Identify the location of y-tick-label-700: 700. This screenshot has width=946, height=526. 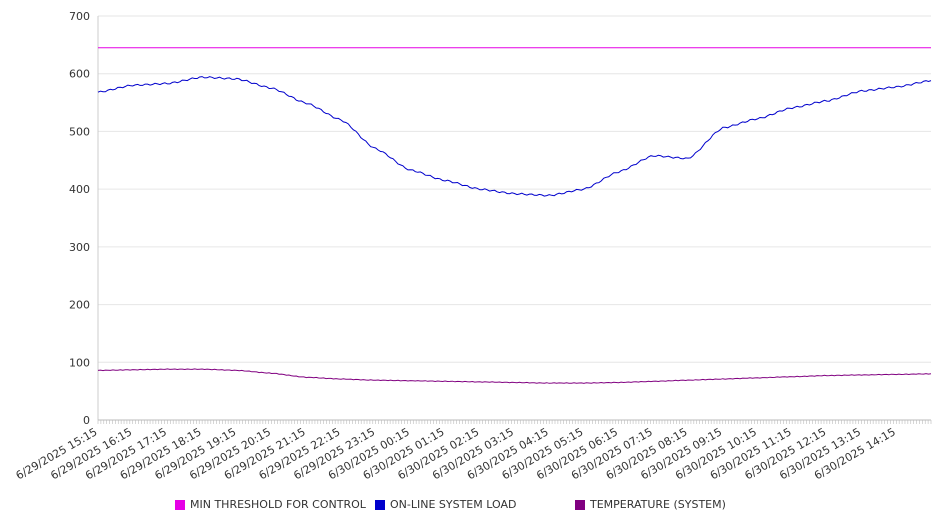
(79, 16).